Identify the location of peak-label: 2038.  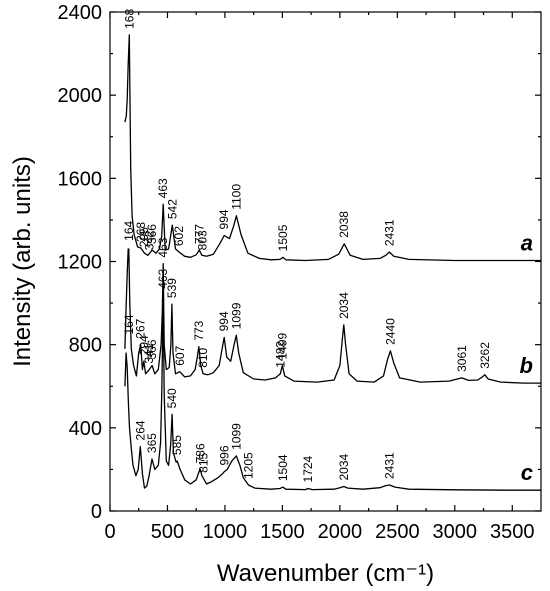
(344, 224).